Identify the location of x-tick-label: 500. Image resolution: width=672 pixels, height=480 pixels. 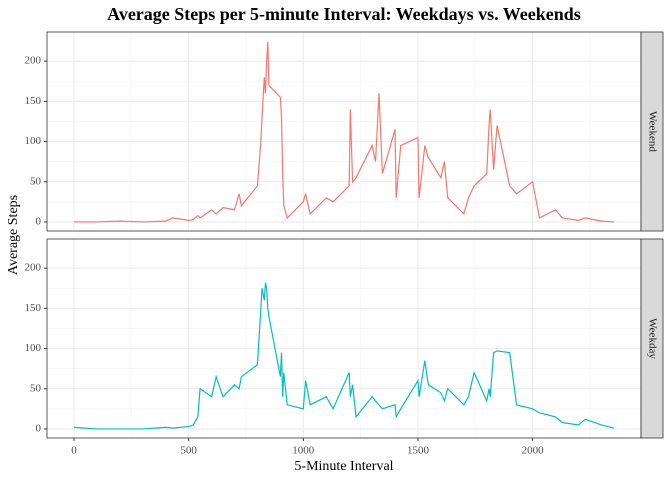
(188, 451).